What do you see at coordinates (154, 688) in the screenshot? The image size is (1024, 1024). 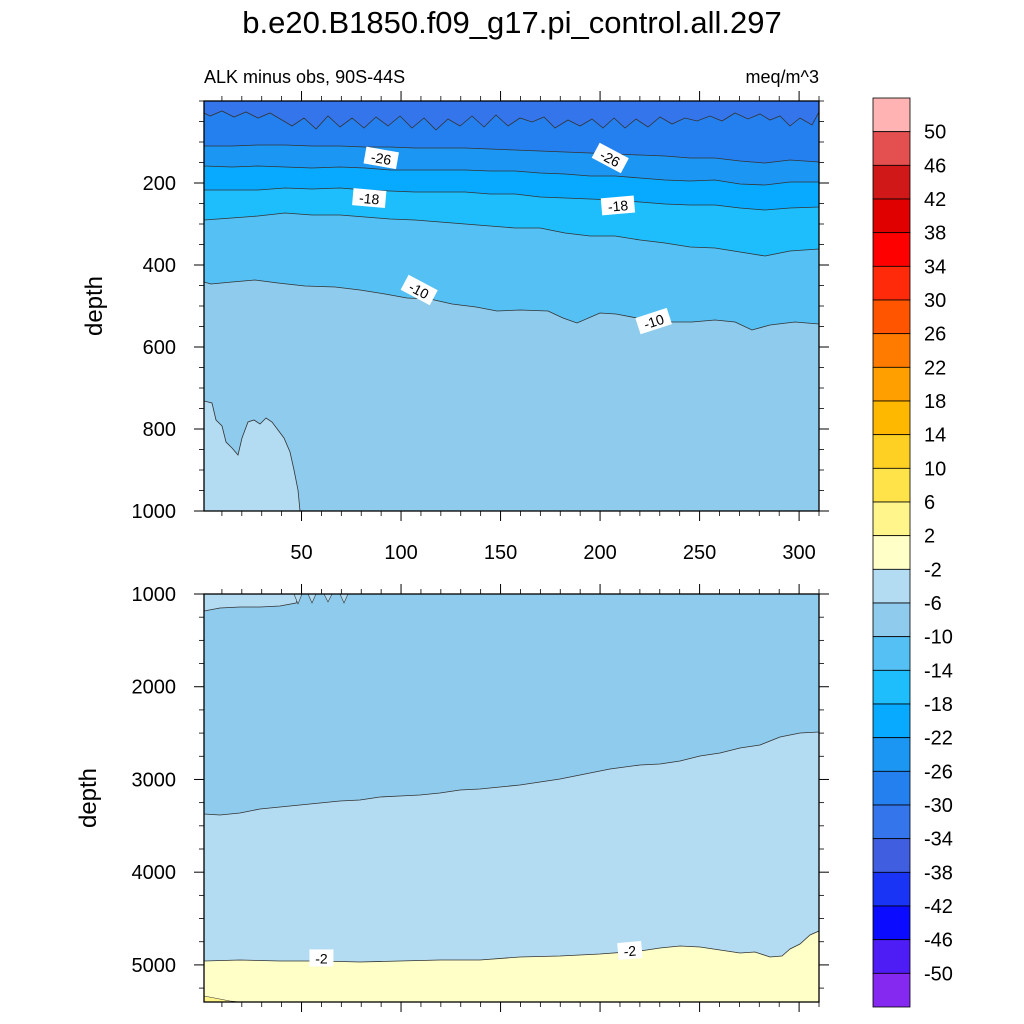 I see `y-tick-label: 2000` at bounding box center [154, 688].